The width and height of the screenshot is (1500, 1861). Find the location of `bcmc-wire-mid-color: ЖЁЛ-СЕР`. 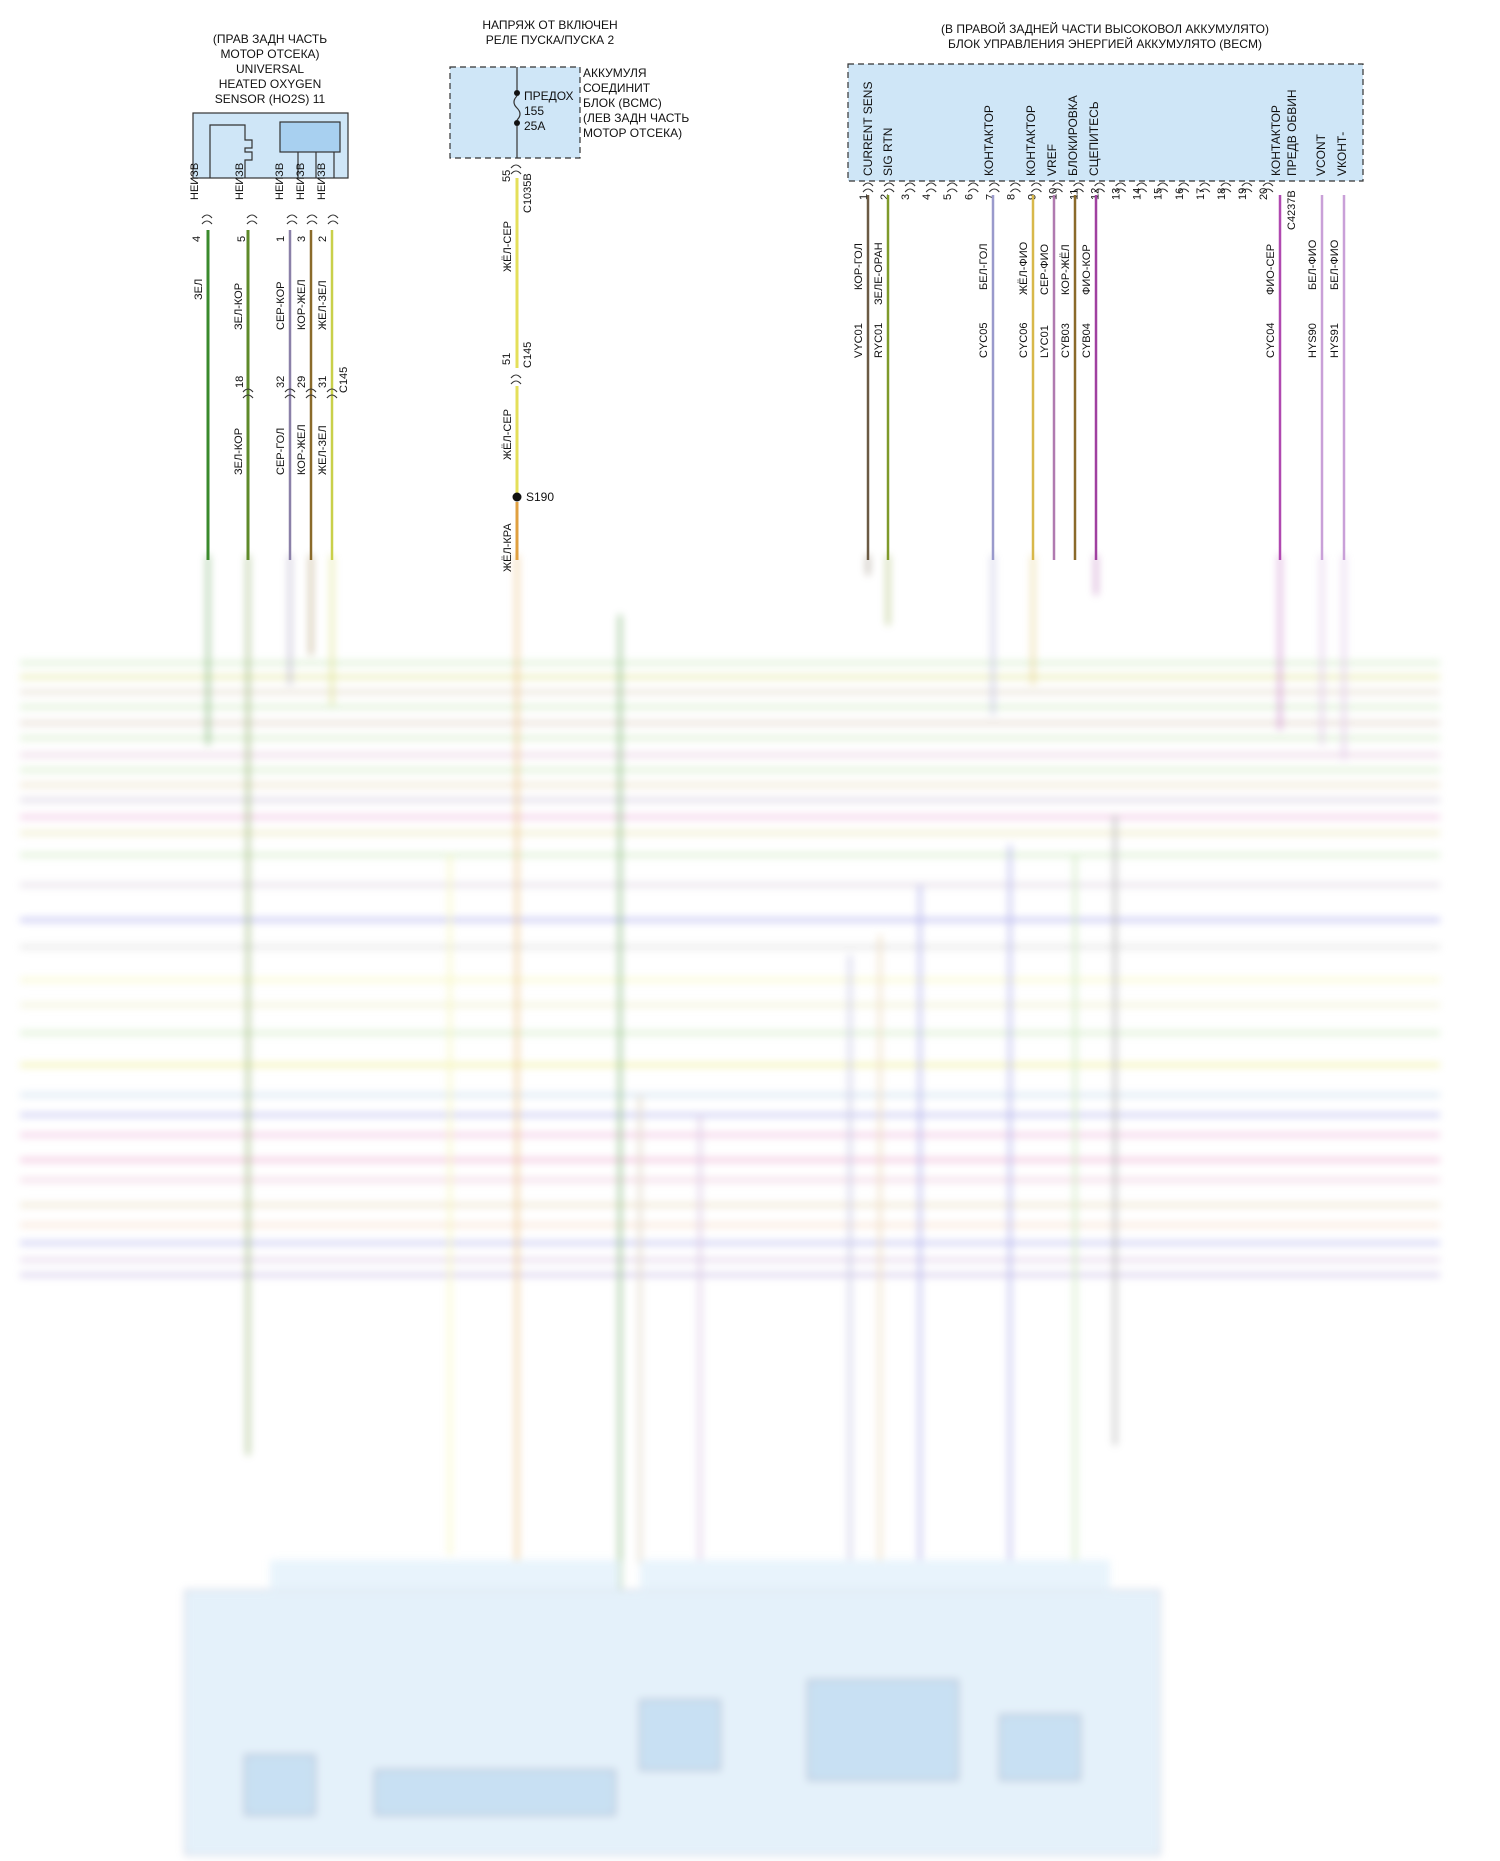

bcmc-wire-mid-color: ЖЁЛ-СЕР is located at coordinates (508, 434).